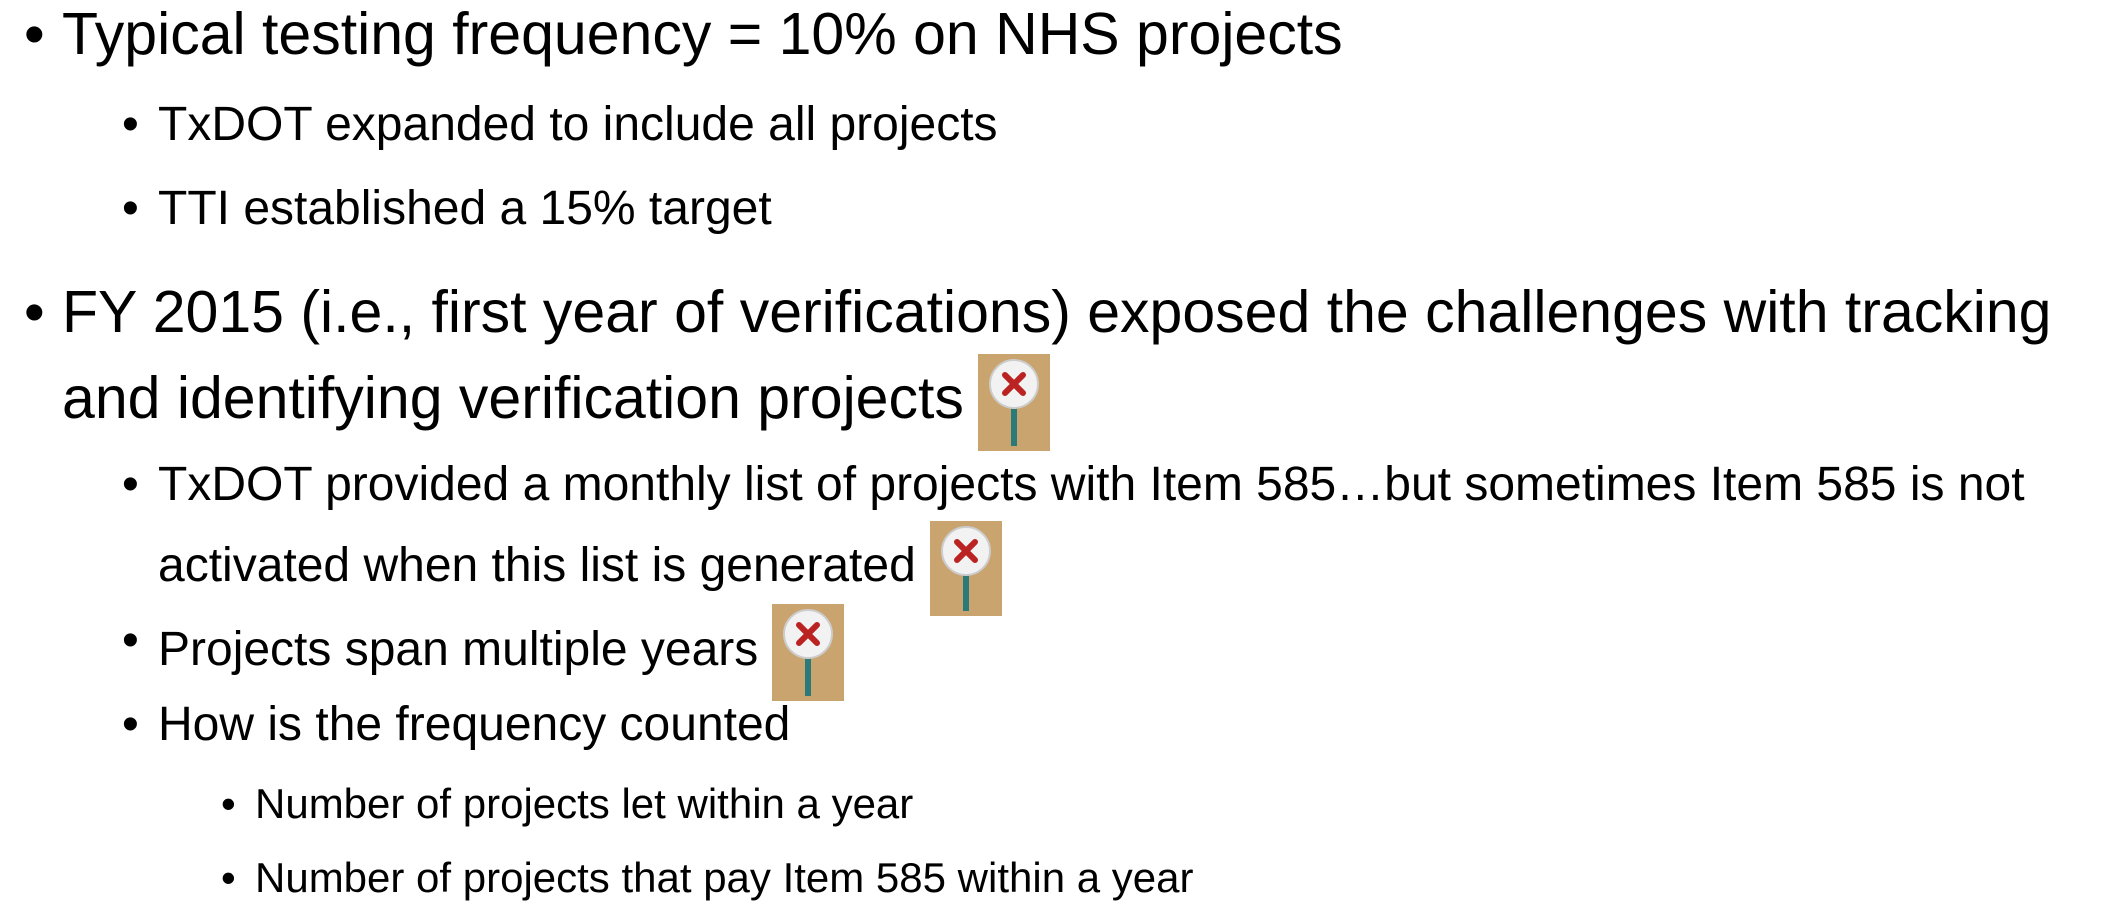 This screenshot has height=908, width=2108. Describe the element at coordinates (474, 724) in the screenshot. I see `bullet-text: How is the frequency counted` at that location.